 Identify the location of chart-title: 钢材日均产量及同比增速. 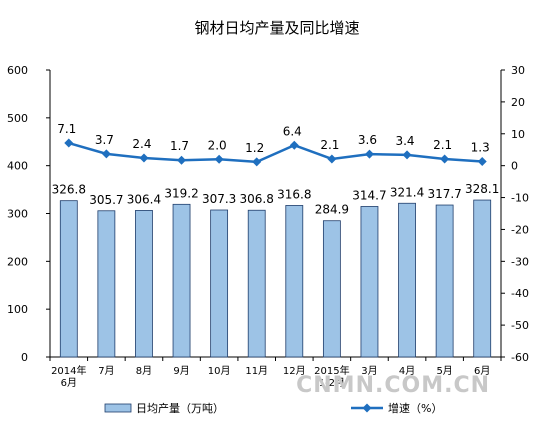
(276, 28).